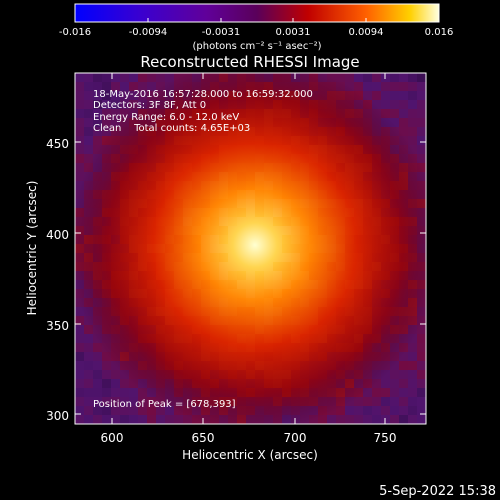  What do you see at coordinates (148, 32) in the screenshot?
I see `colorbar-tick-label: -0.0094` at bounding box center [148, 32].